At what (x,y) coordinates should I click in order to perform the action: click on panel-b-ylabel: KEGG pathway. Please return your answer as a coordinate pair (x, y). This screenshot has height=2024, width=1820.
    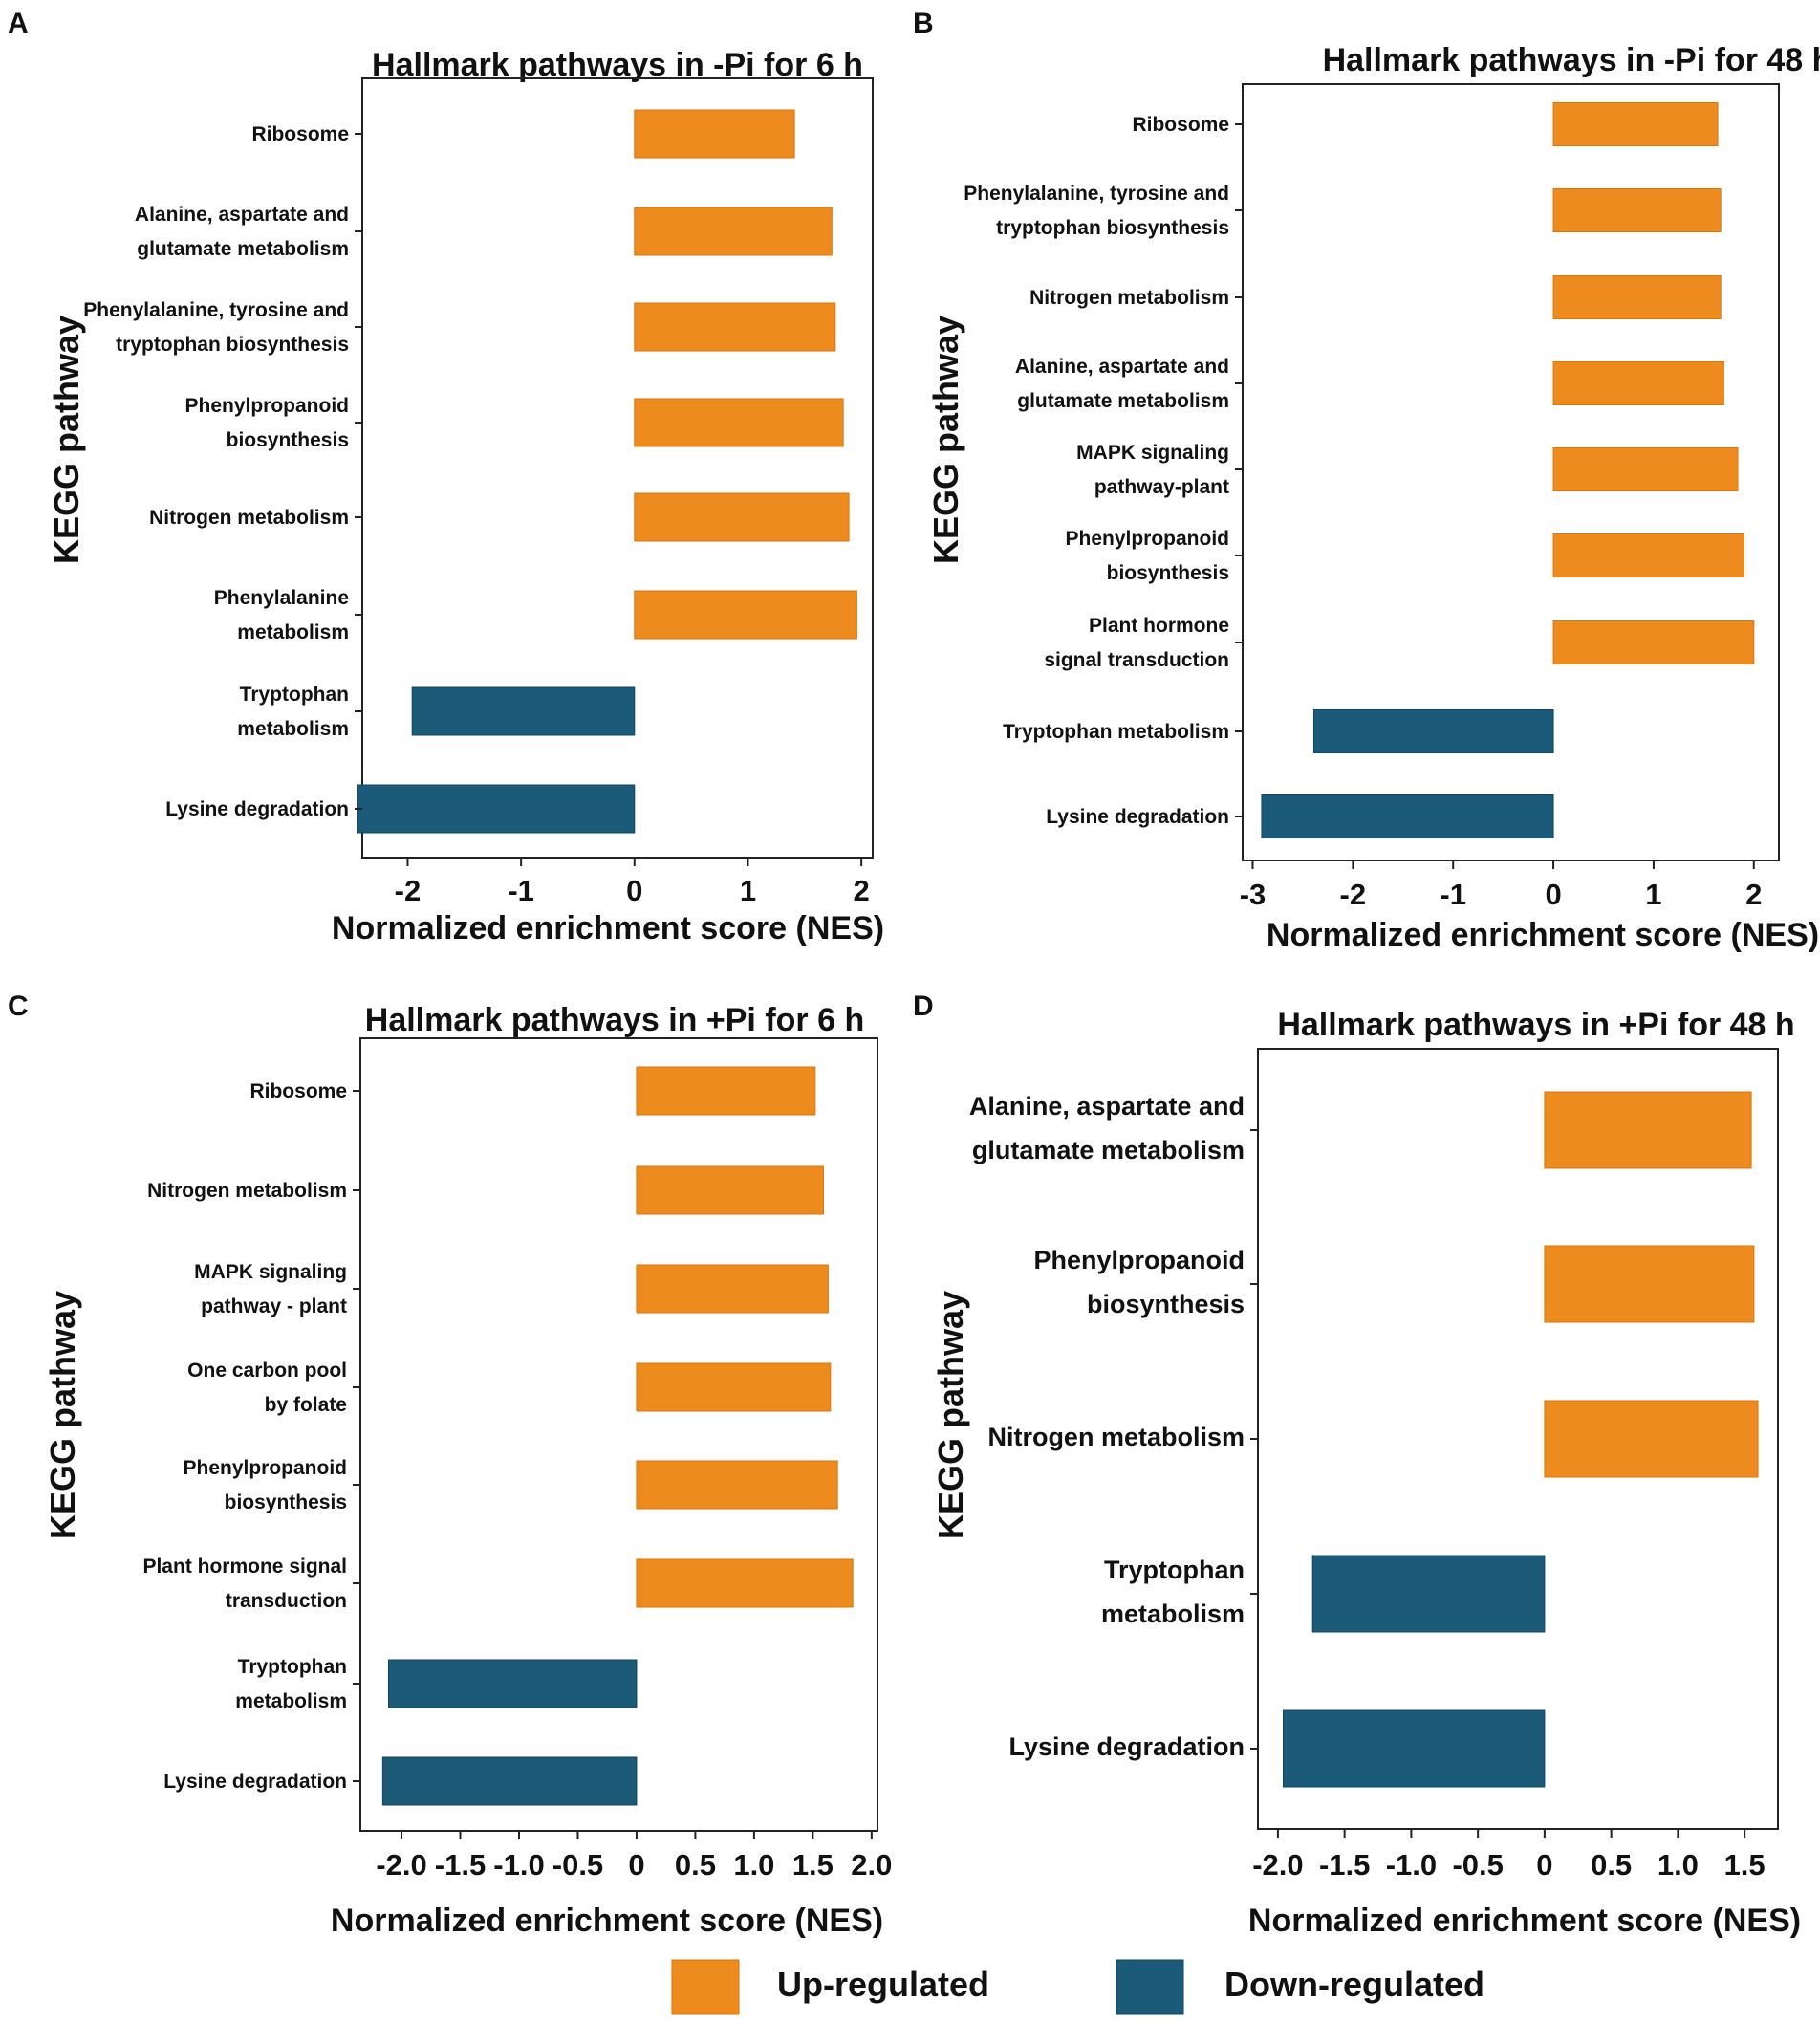
    Looking at the image, I should click on (946, 440).